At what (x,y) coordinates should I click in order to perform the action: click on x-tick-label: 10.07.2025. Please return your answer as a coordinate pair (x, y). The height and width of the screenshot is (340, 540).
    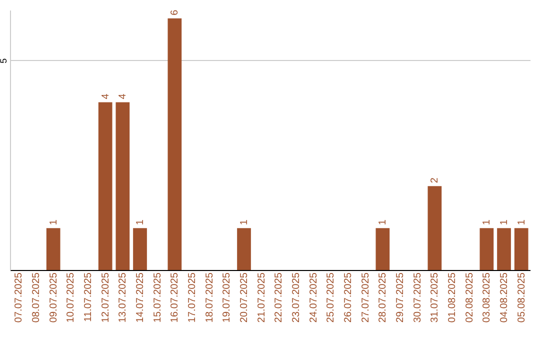
    Looking at the image, I should click on (71, 297).